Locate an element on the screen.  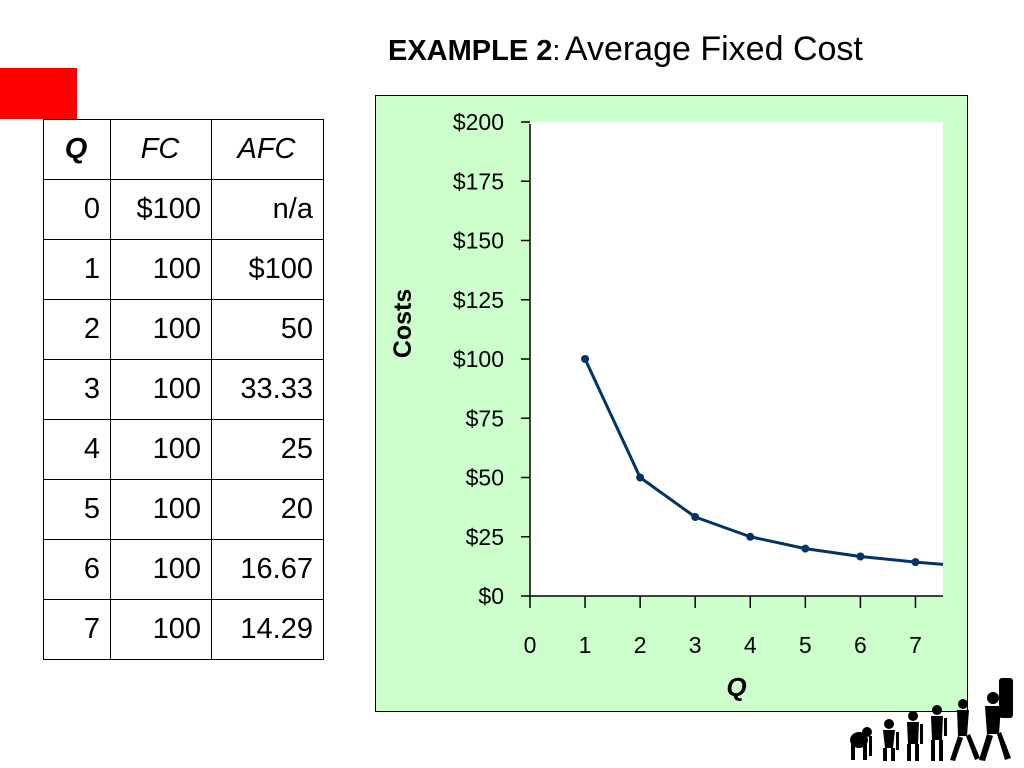
table-cell-q: 7 is located at coordinates (77, 629).